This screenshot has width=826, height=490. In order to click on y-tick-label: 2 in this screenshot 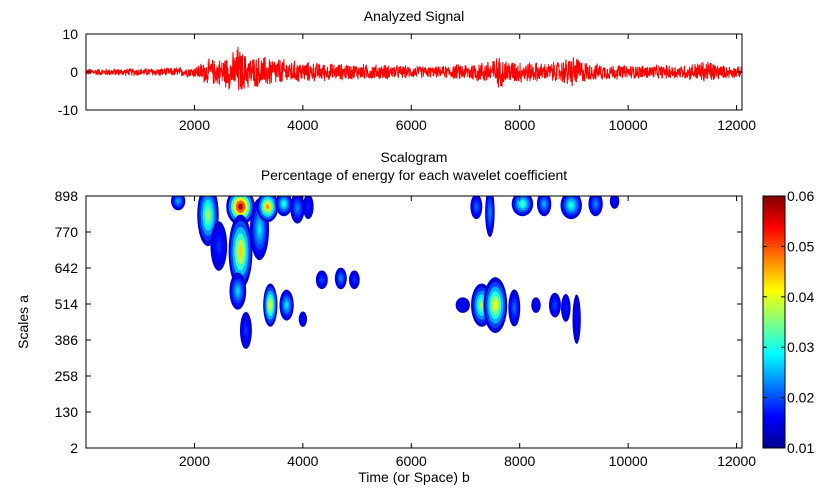, I will do `click(74, 448)`.